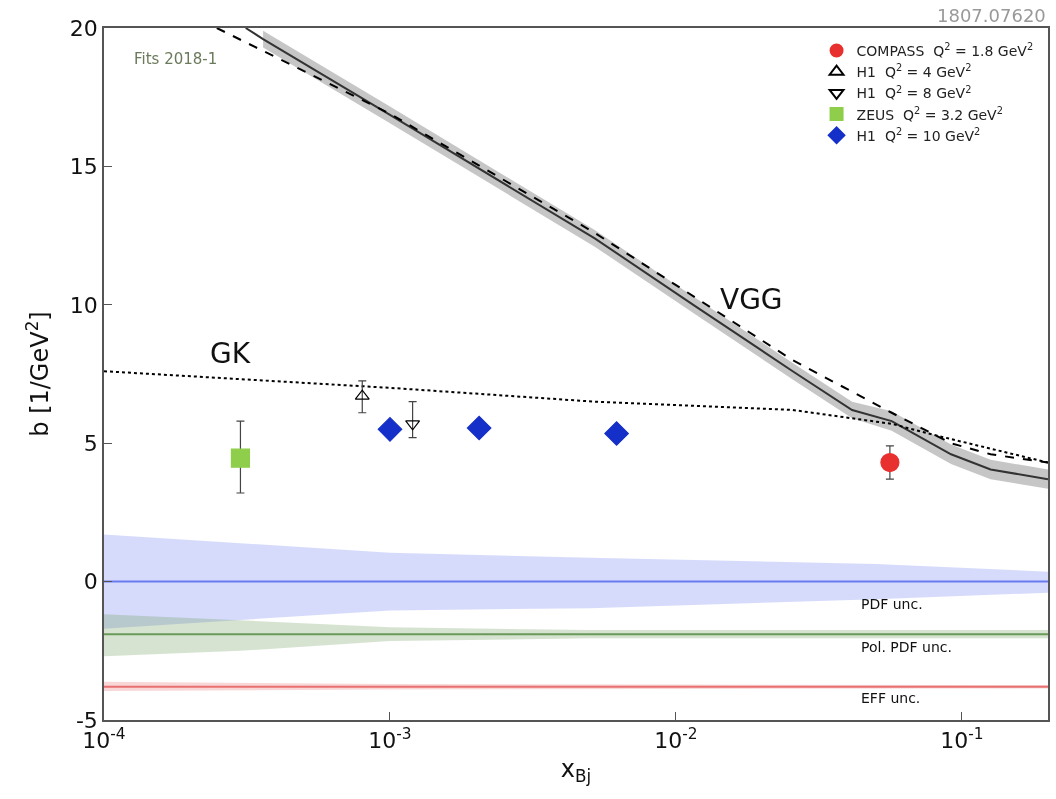 This screenshot has height=799, width=1056. I want to click on legend-label: ZEUS Q$^{2}$ = 3.2 GeV$^{2}$, so click(929, 113).